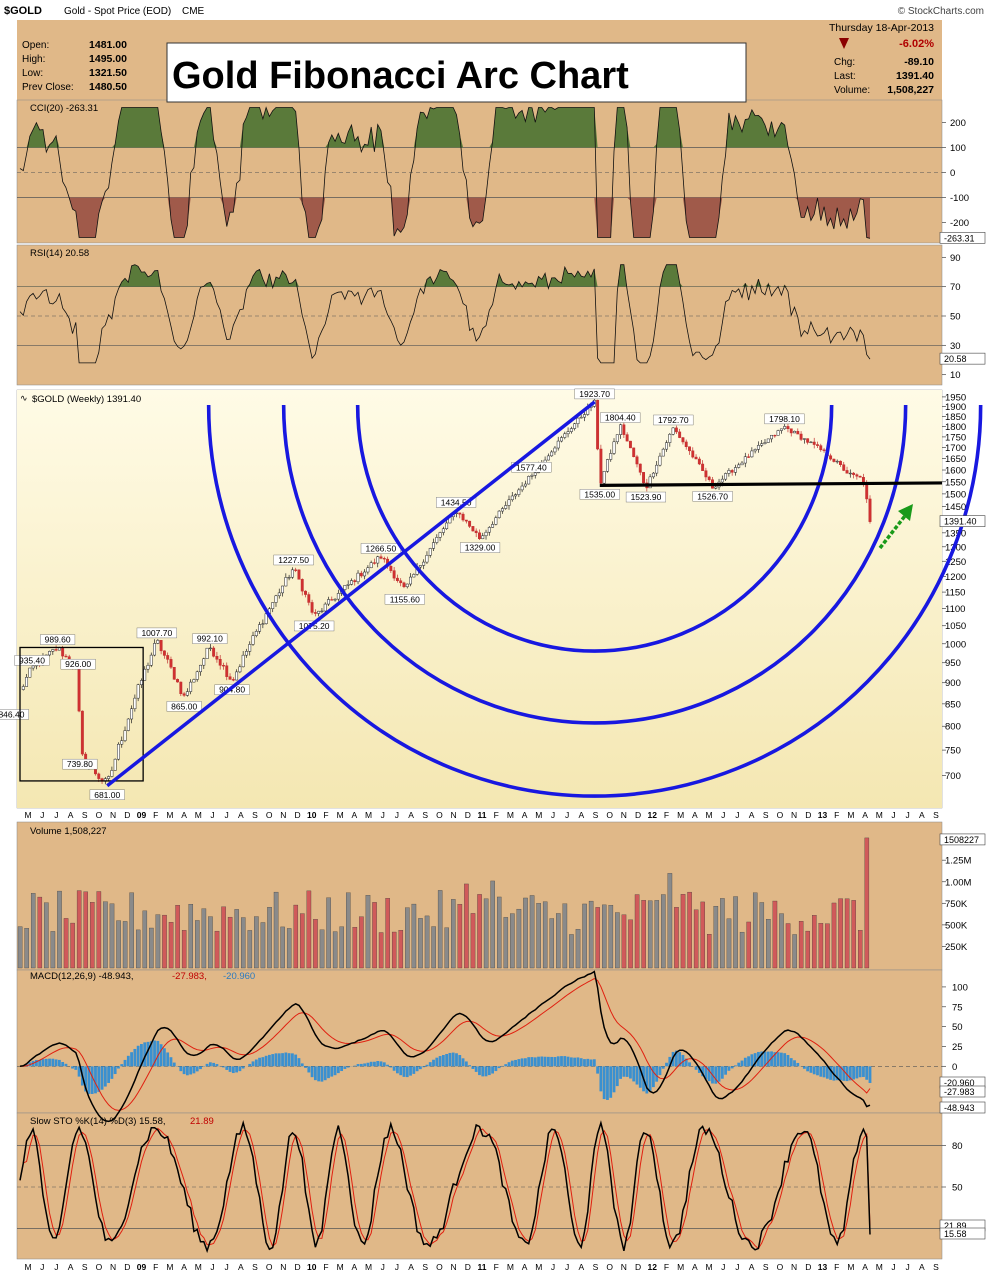  What do you see at coordinates (283, 815) in the screenshot?
I see `x-tick-label: N` at bounding box center [283, 815].